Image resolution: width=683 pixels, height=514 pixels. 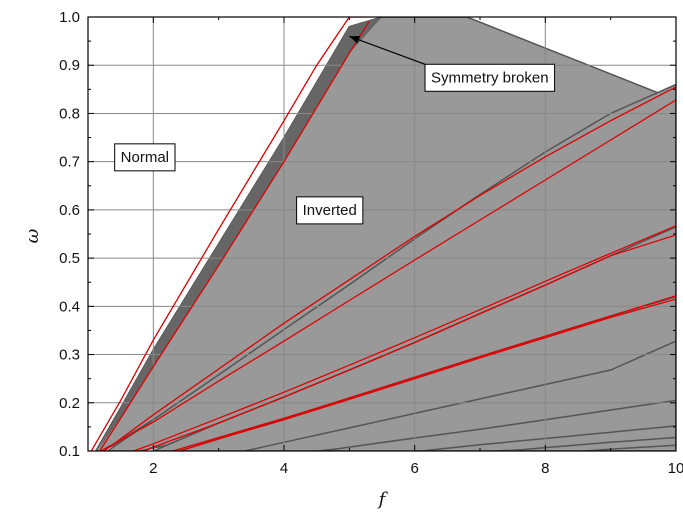 I want to click on annotation-text: Symmetry broken, so click(x=490, y=77).